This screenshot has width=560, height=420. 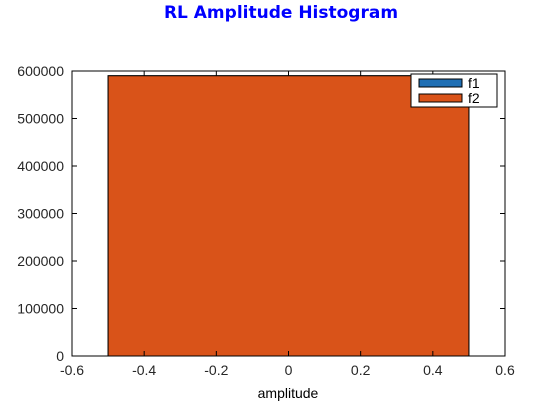 What do you see at coordinates (474, 98) in the screenshot?
I see `legend-label-f2: f2` at bounding box center [474, 98].